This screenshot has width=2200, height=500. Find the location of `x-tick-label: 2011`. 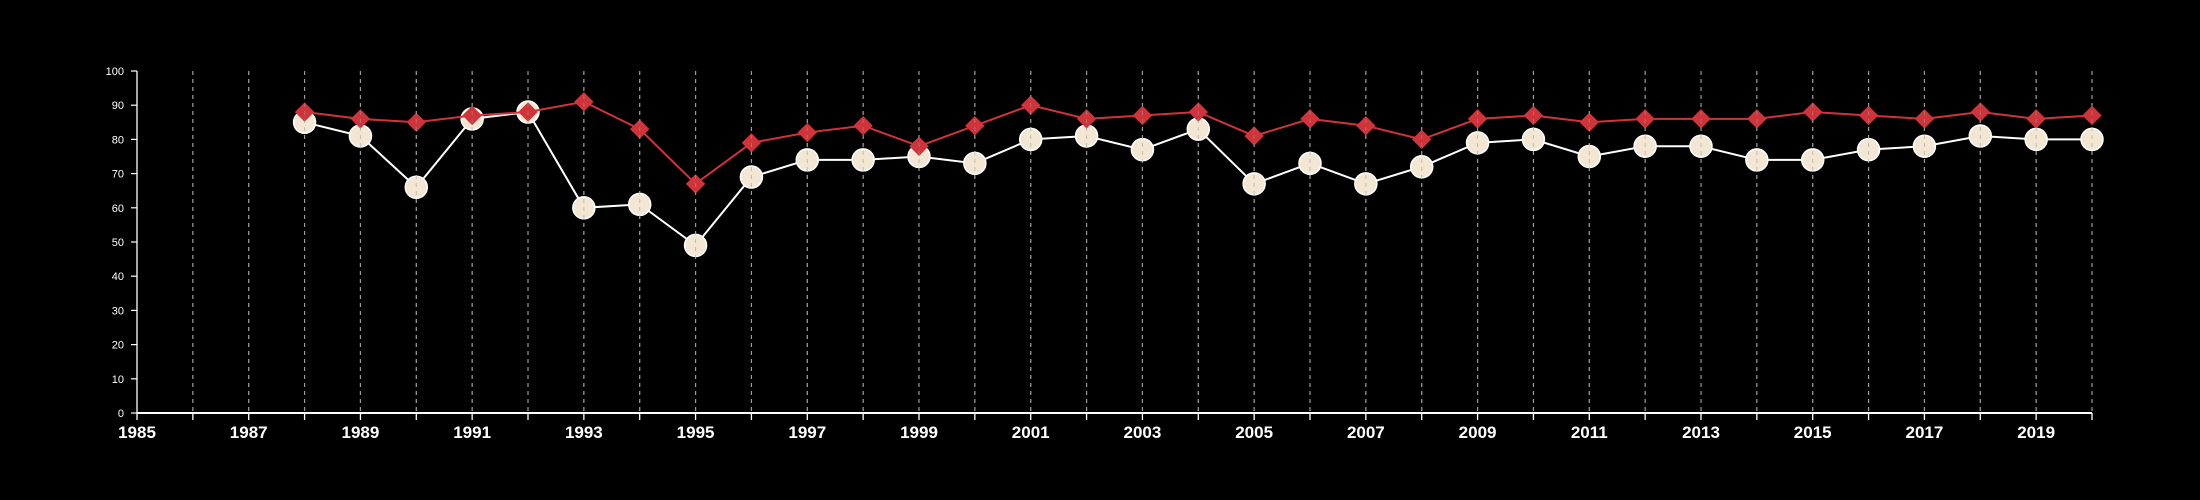

x-tick-label: 2011 is located at coordinates (1589, 432).